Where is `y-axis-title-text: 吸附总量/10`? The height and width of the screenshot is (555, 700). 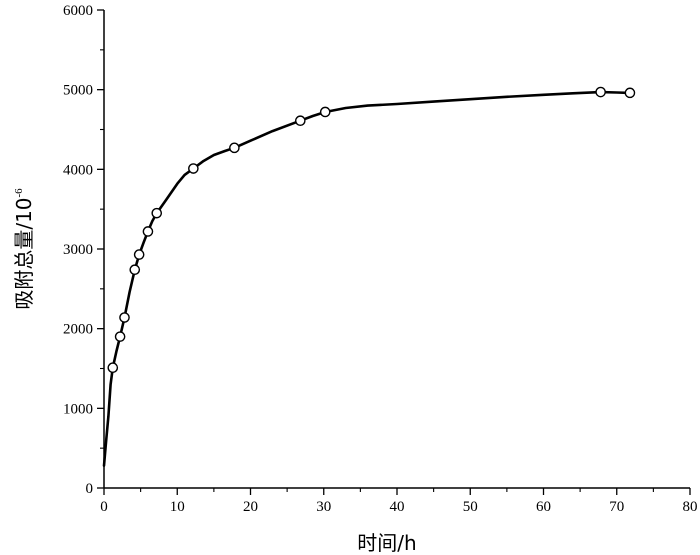
y-axis-title-text: 吸附总量/10 is located at coordinates (24, 253).